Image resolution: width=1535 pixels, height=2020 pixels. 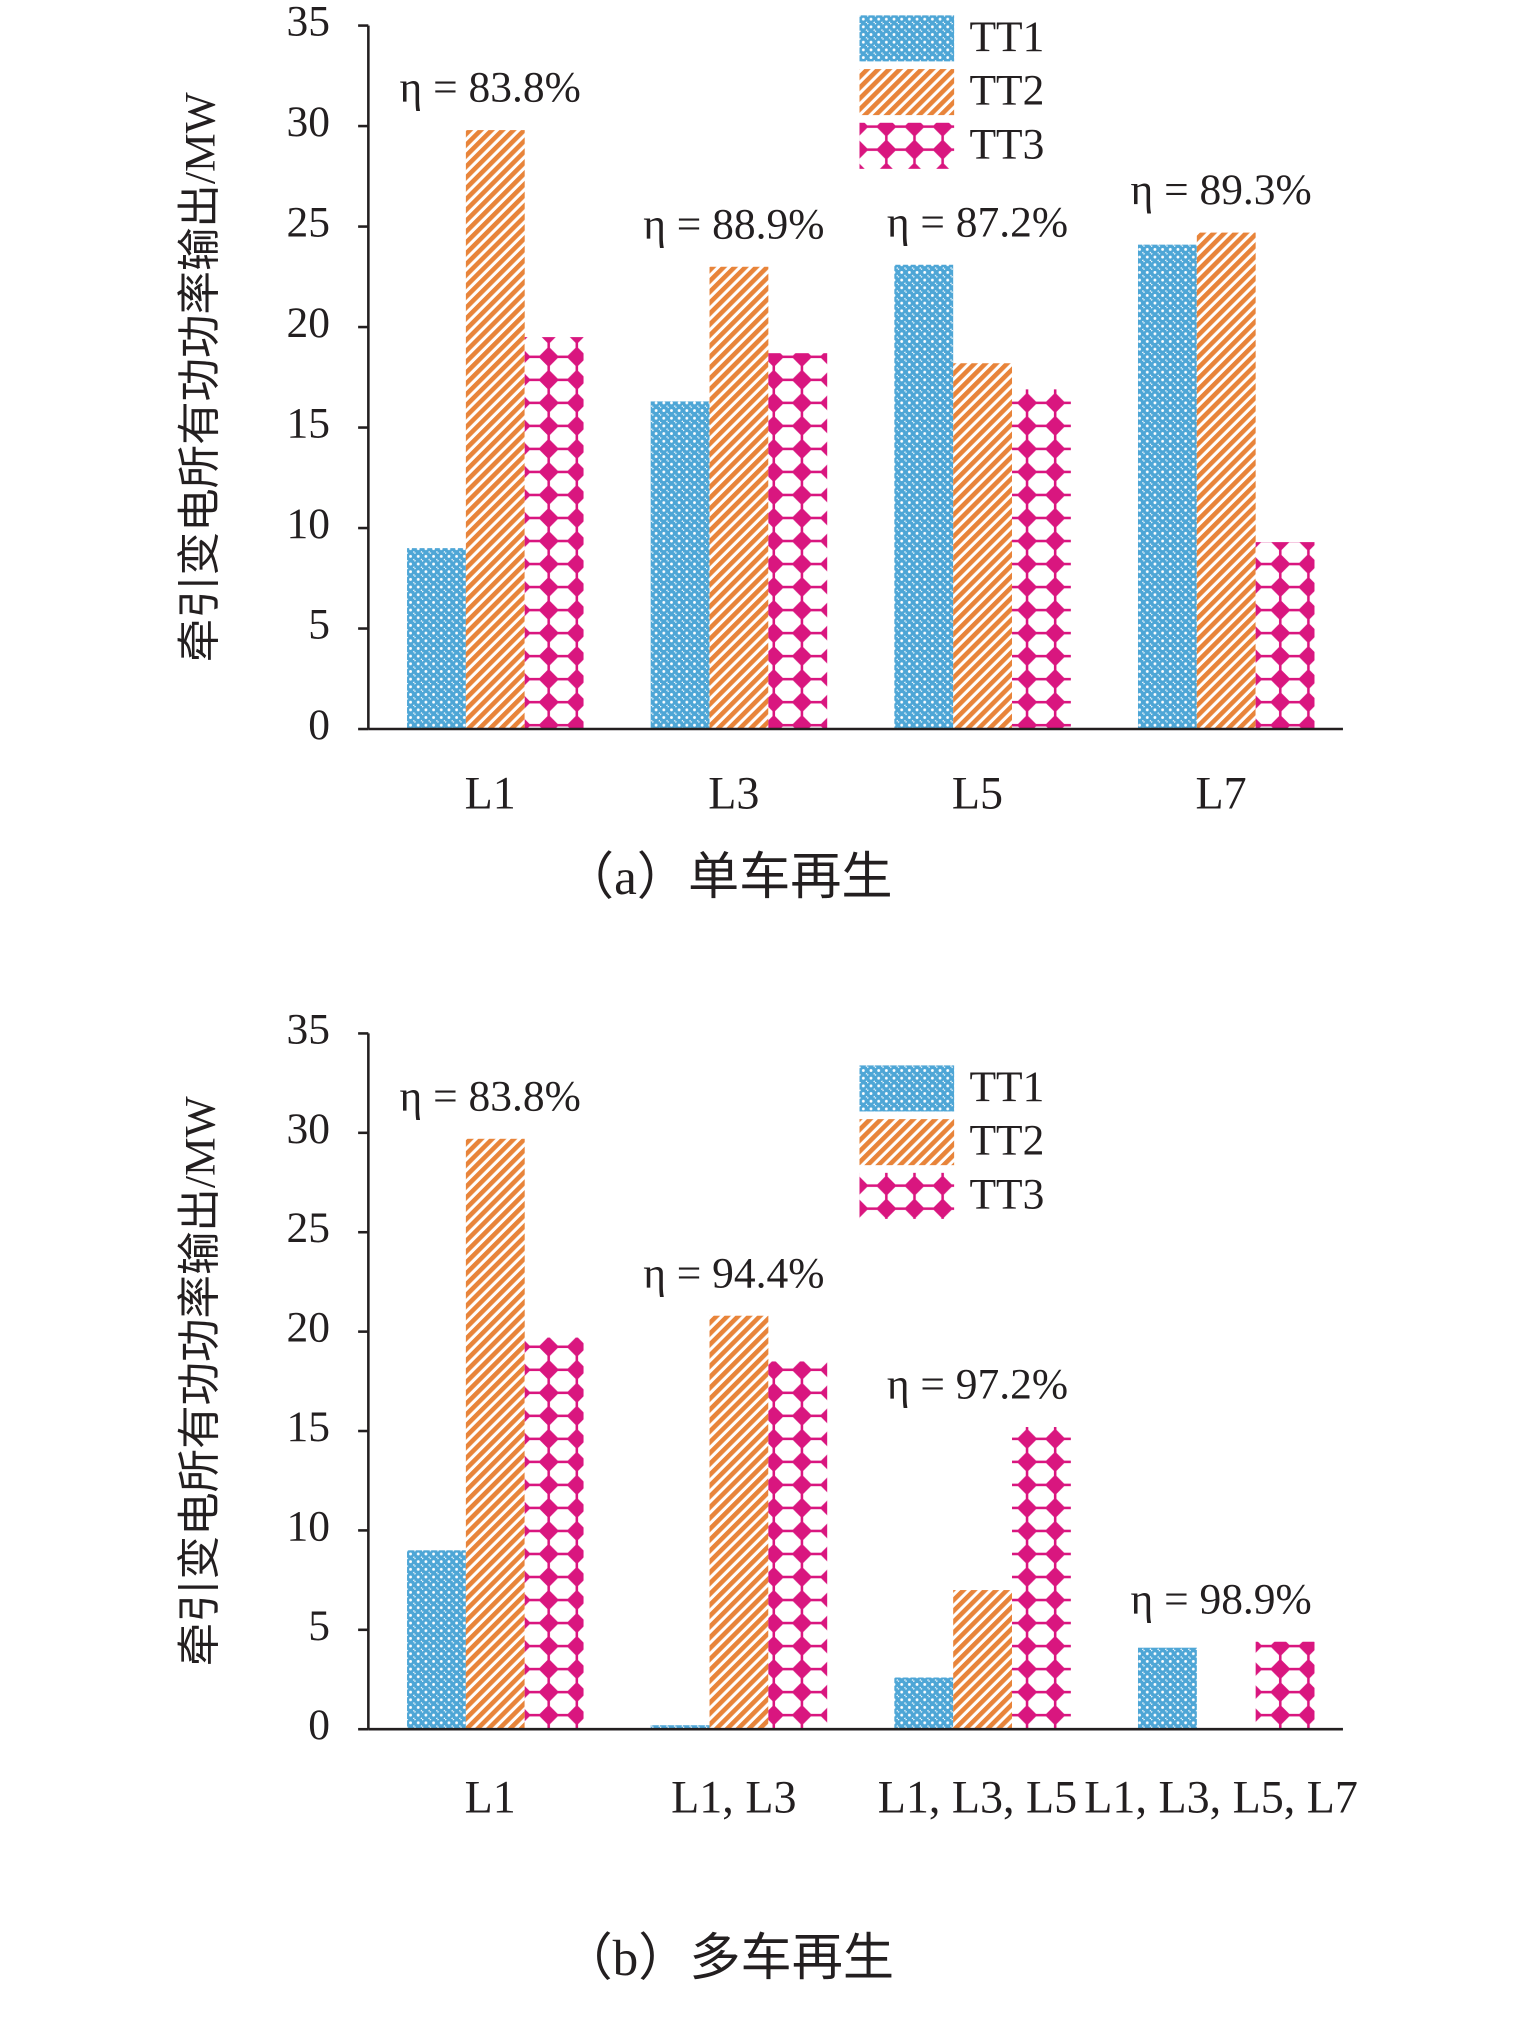 What do you see at coordinates (727, 1958) in the screenshot?
I see `caption: （b）多车再生` at bounding box center [727, 1958].